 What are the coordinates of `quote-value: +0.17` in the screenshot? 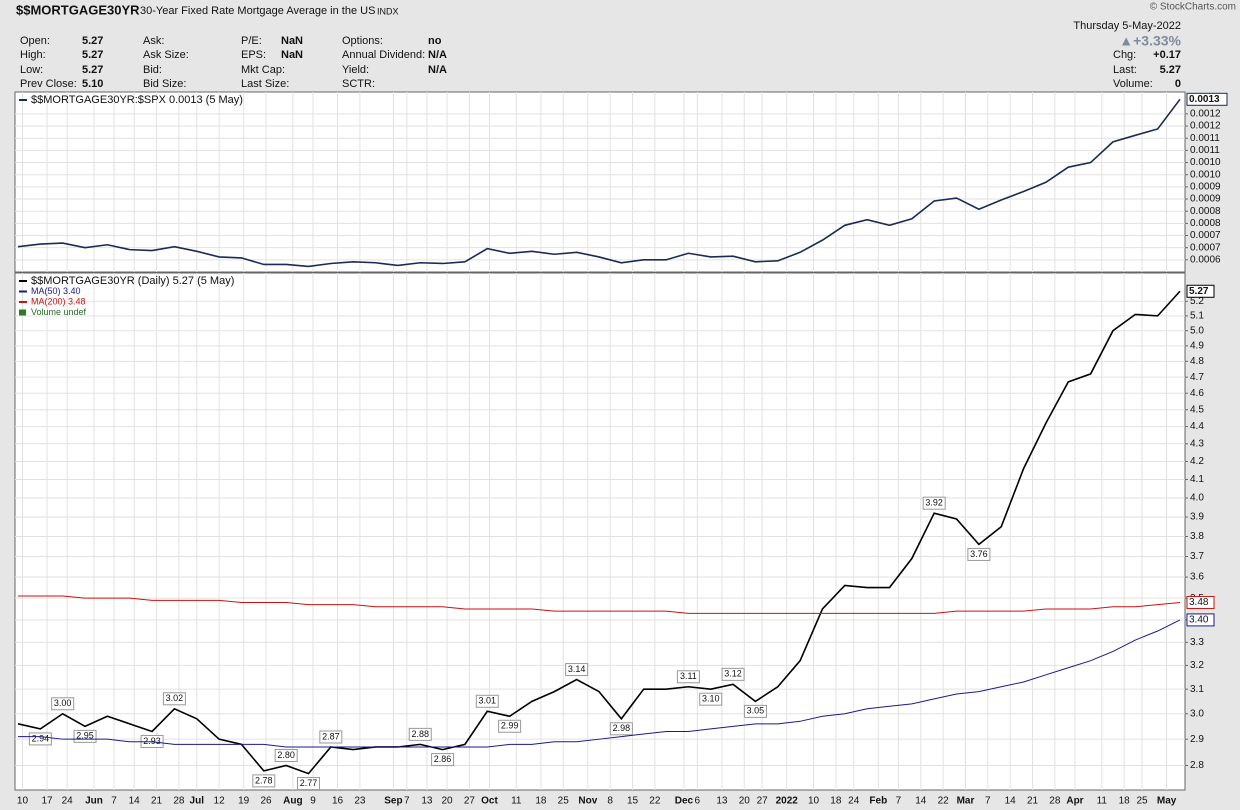 It's located at (1167, 55).